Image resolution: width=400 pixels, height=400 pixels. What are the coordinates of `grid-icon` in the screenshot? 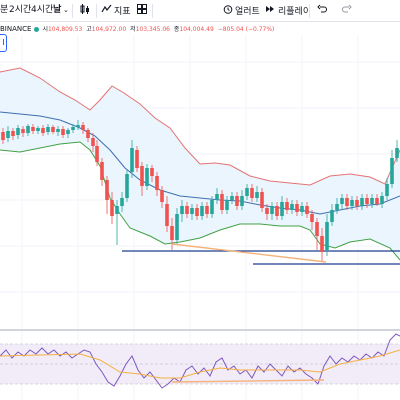 It's located at (142, 11).